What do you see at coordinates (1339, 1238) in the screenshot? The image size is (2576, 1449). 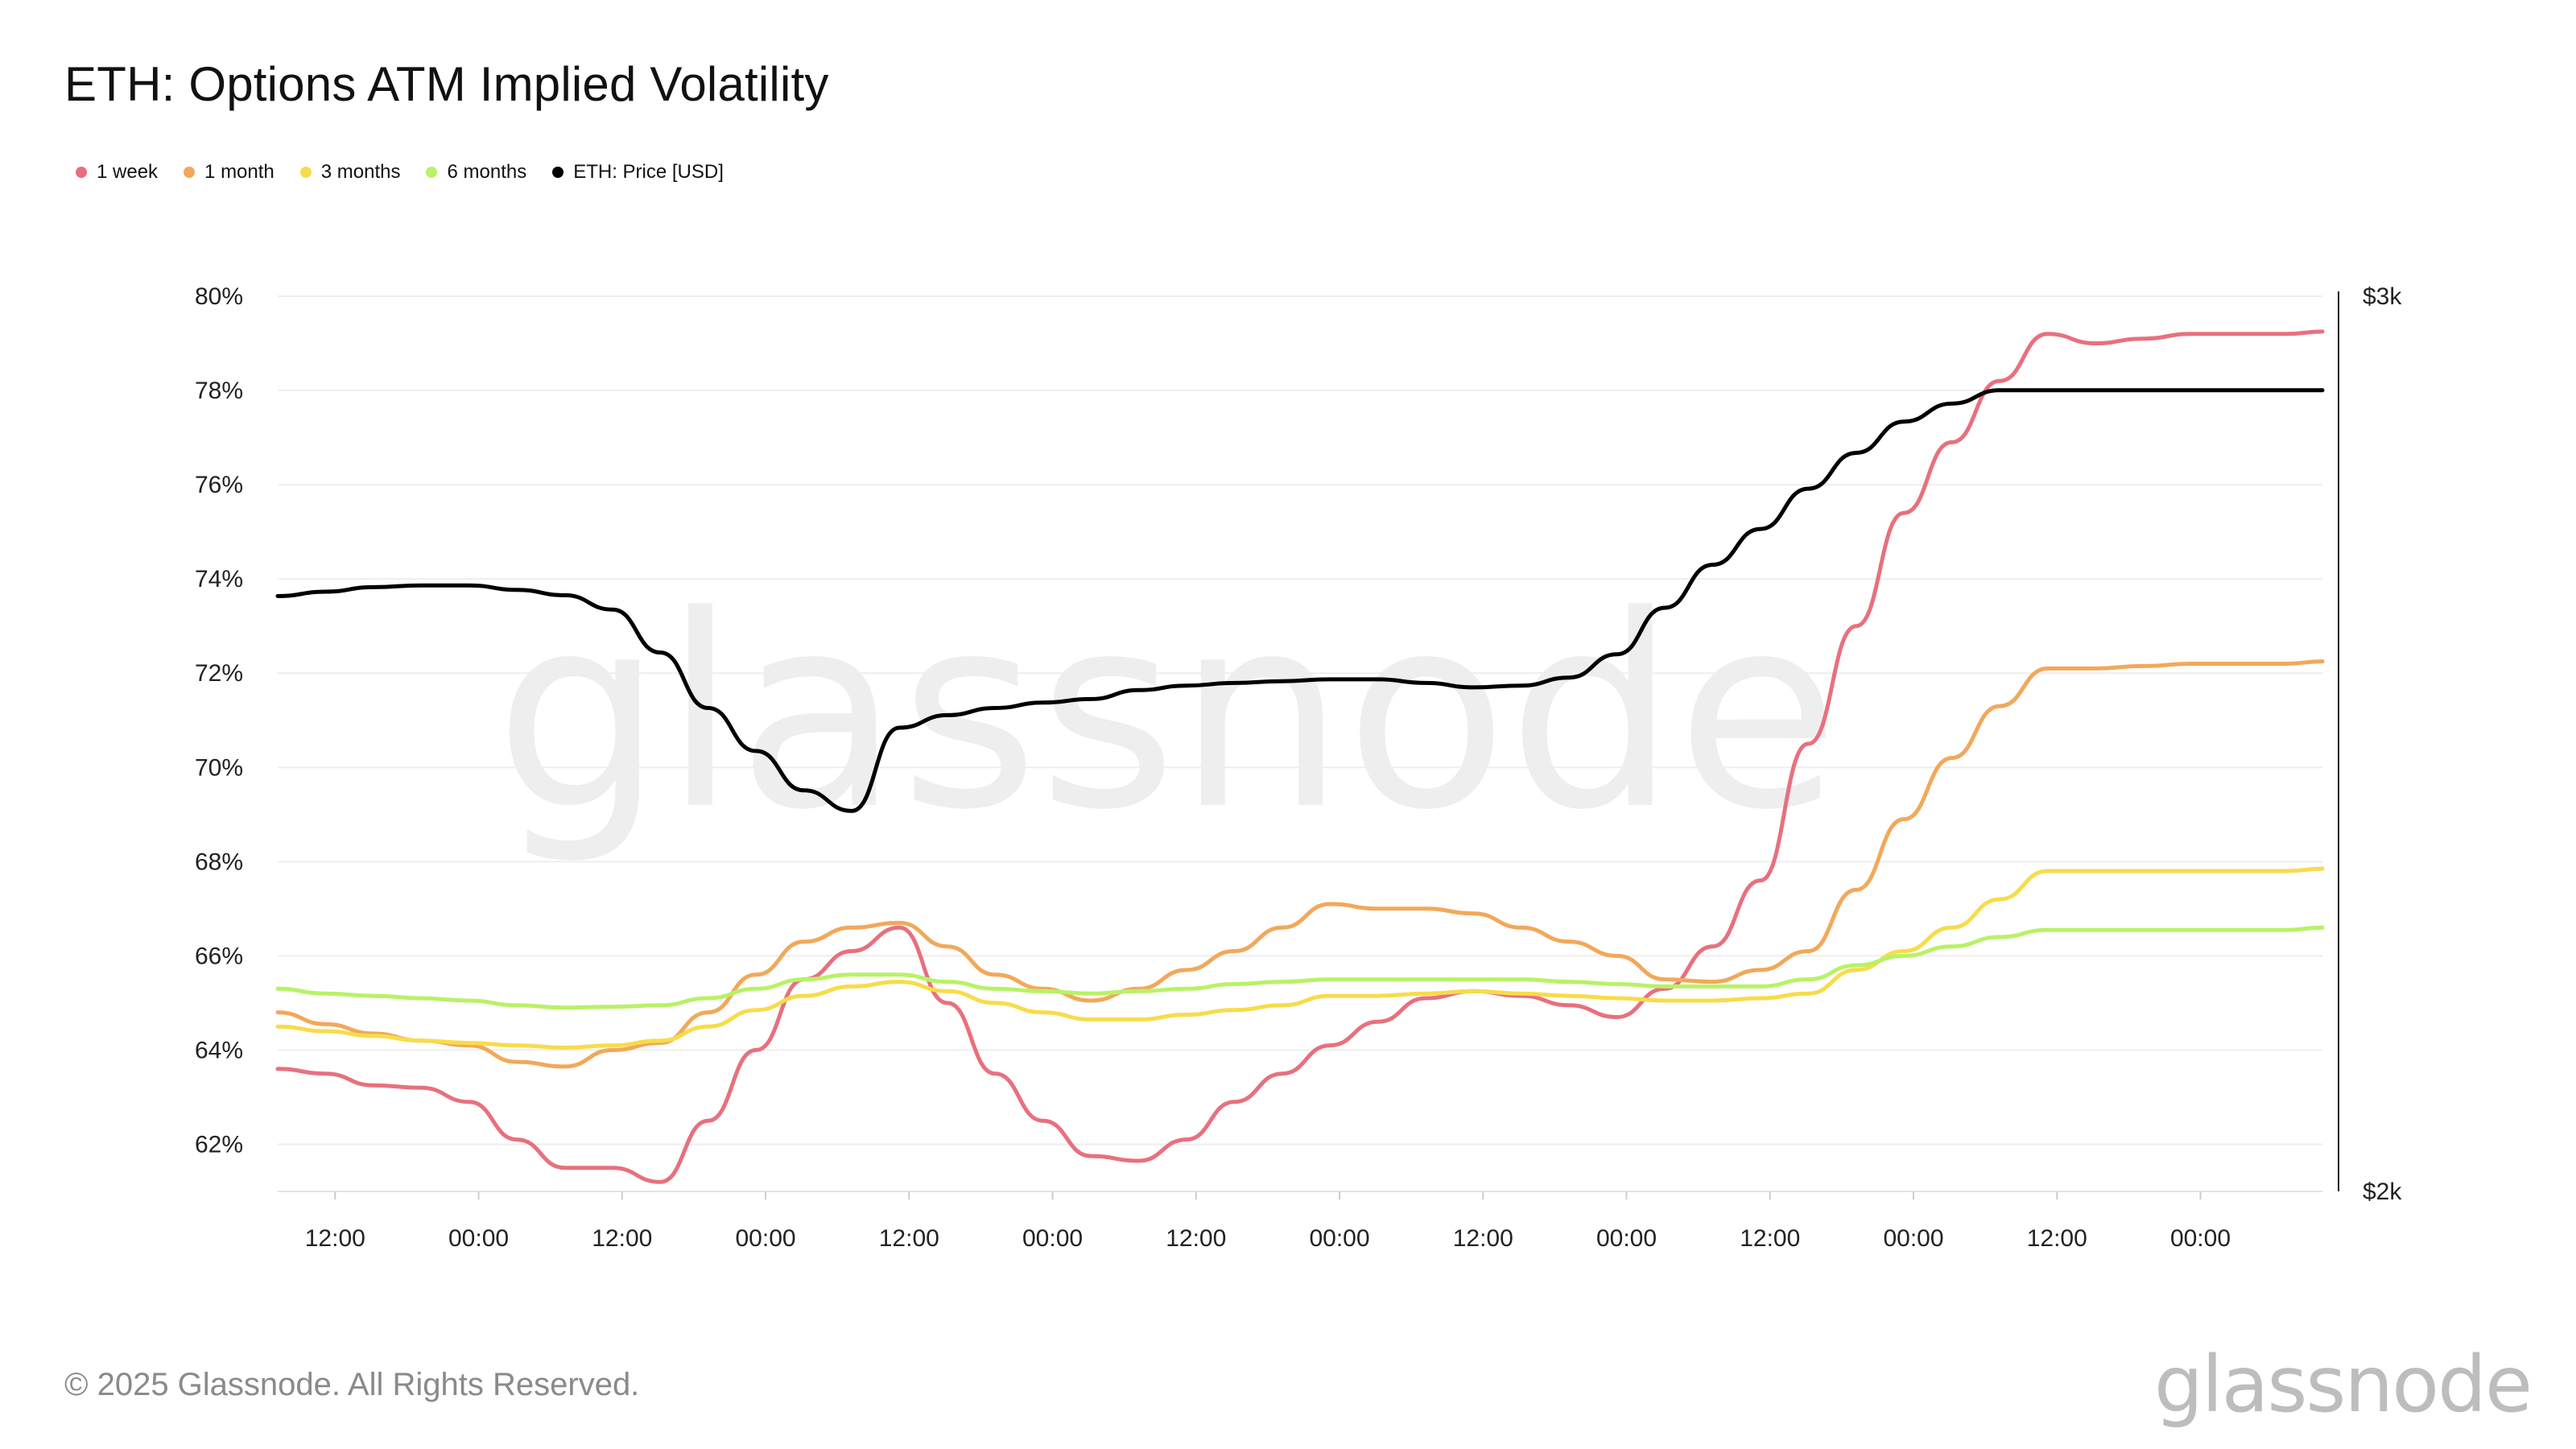 I see `x-tick-7: 00:00` at bounding box center [1339, 1238].